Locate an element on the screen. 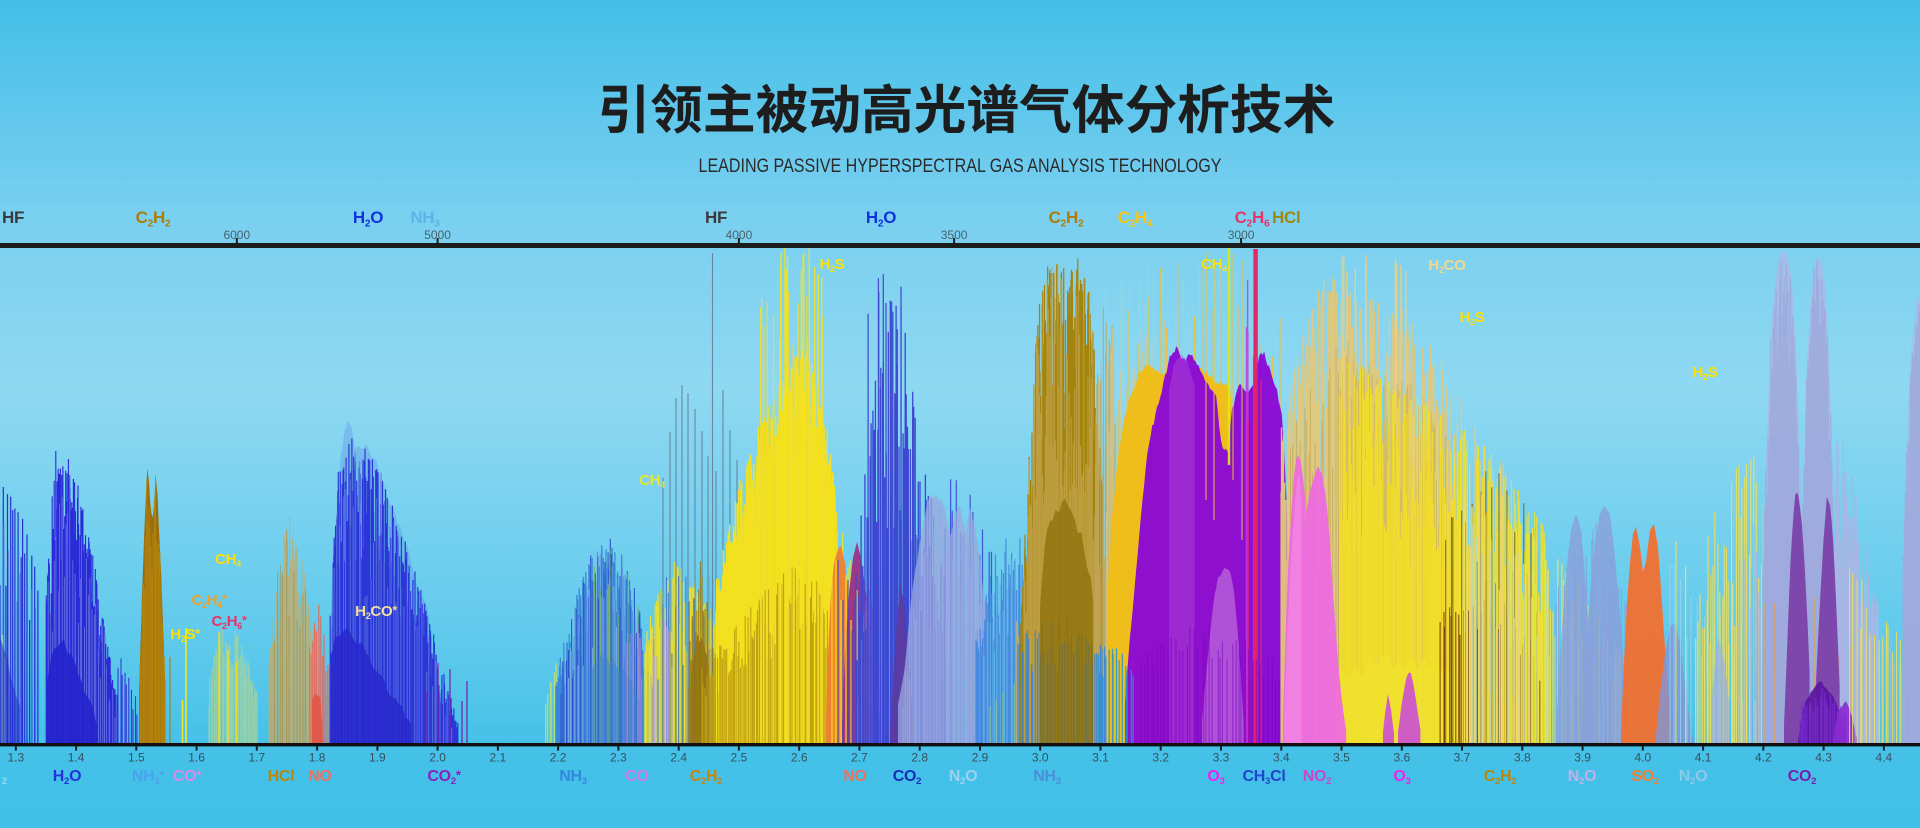 The height and width of the screenshot is (828, 1920). svg-text: 3.7 is located at coordinates (1462, 758).